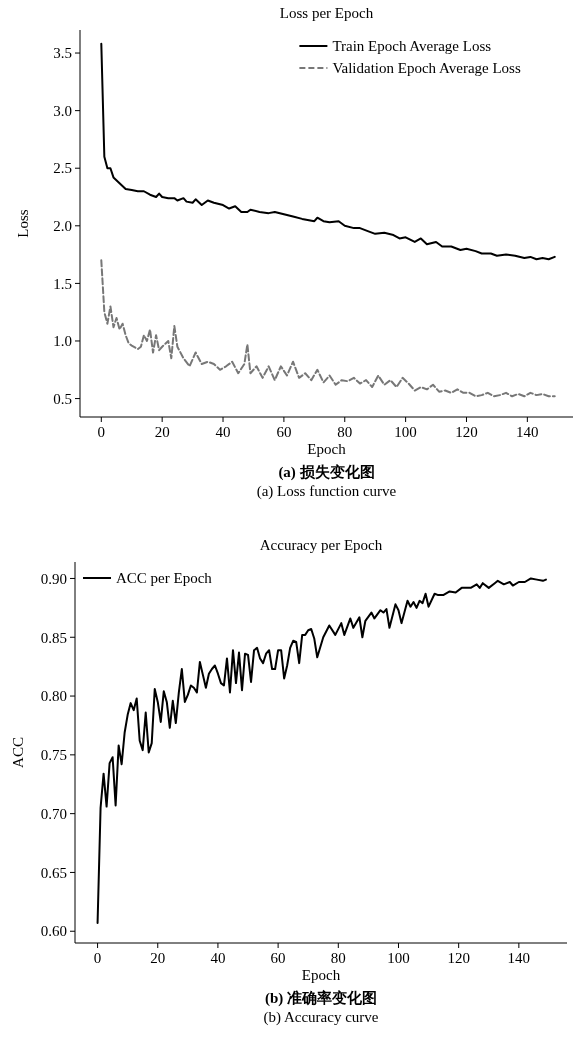  What do you see at coordinates (321, 1017) in the screenshot?
I see `text: (b) Accuracy curve` at bounding box center [321, 1017].